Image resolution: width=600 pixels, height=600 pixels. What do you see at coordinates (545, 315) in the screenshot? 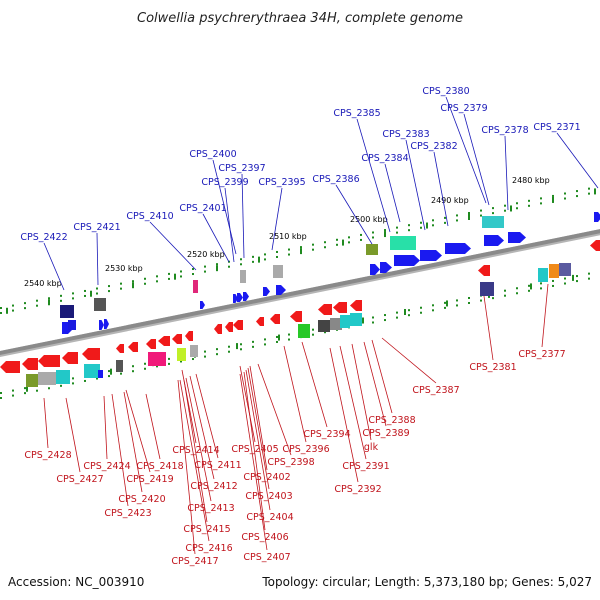
I see `leader-b2377` at bounding box center [545, 315].